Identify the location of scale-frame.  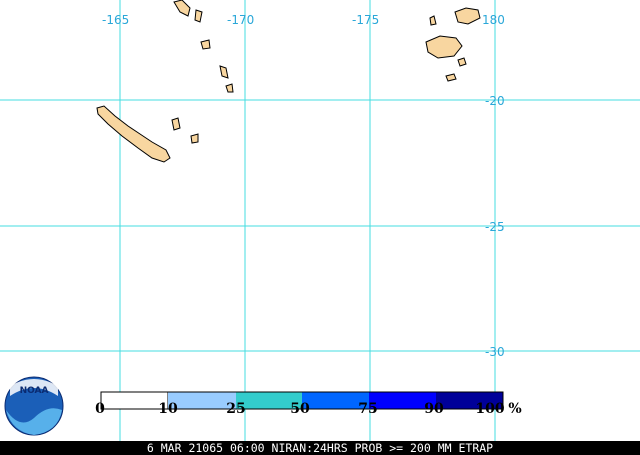
(302, 400).